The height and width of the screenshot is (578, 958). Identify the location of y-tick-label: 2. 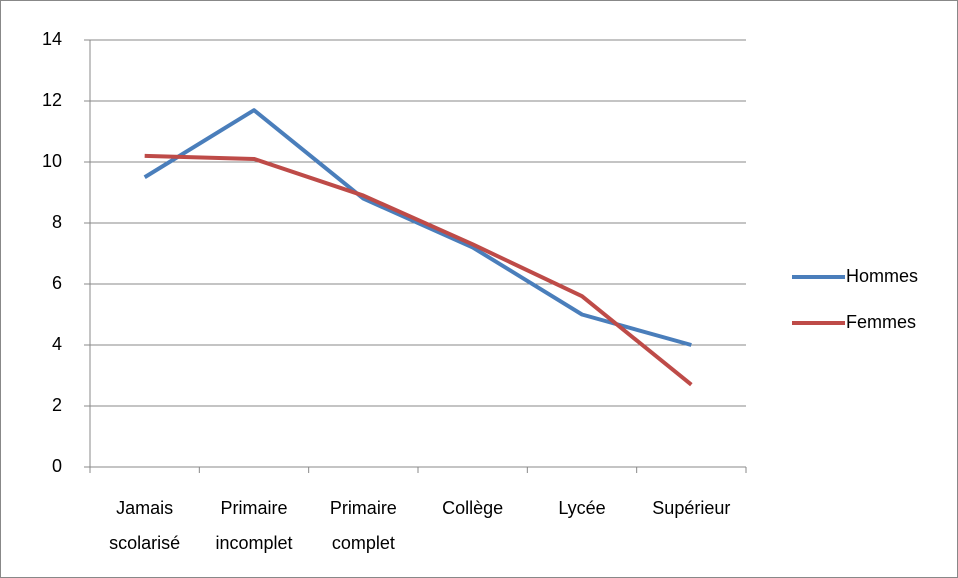
(57, 405).